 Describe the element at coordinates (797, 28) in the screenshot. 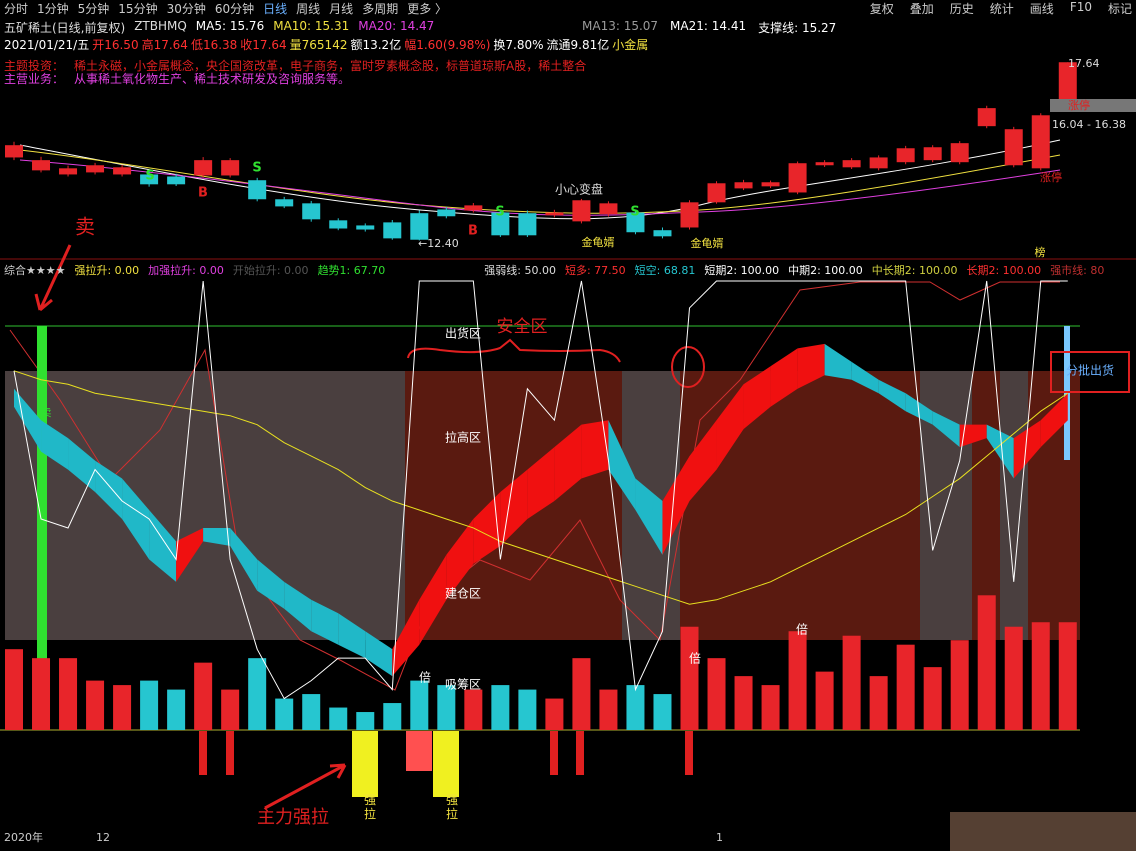

I see `ma-readout: 支撑线: 15.27` at that location.